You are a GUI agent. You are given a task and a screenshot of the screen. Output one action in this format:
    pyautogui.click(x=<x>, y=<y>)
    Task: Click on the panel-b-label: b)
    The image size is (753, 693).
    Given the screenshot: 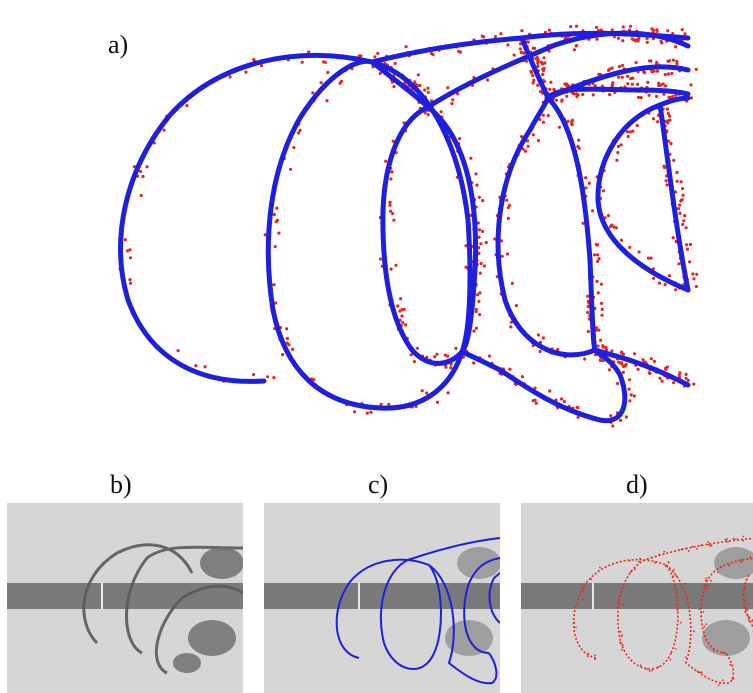 What is the action you would take?
    pyautogui.click(x=121, y=484)
    